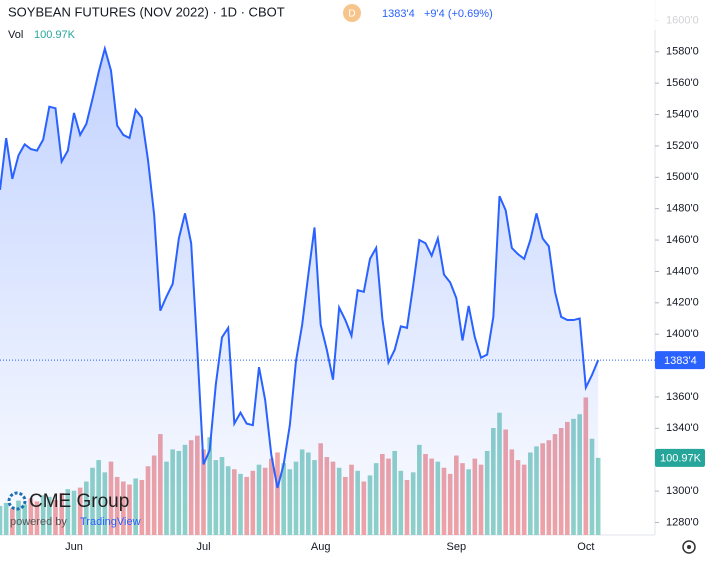 The width and height of the screenshot is (716, 565). What do you see at coordinates (203, 547) in the screenshot?
I see `x-tick-label: Jul` at bounding box center [203, 547].